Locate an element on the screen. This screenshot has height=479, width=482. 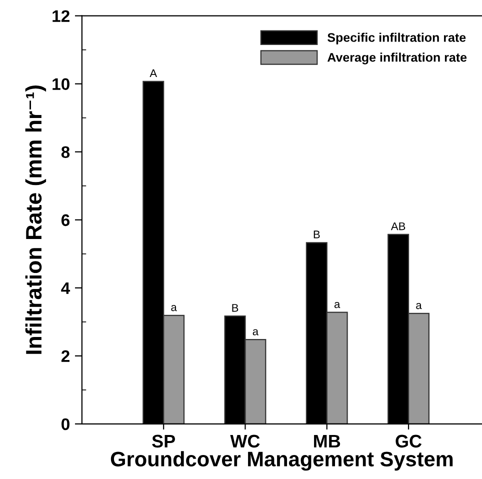
y-tick-label: 10 is located at coordinates (61, 84).